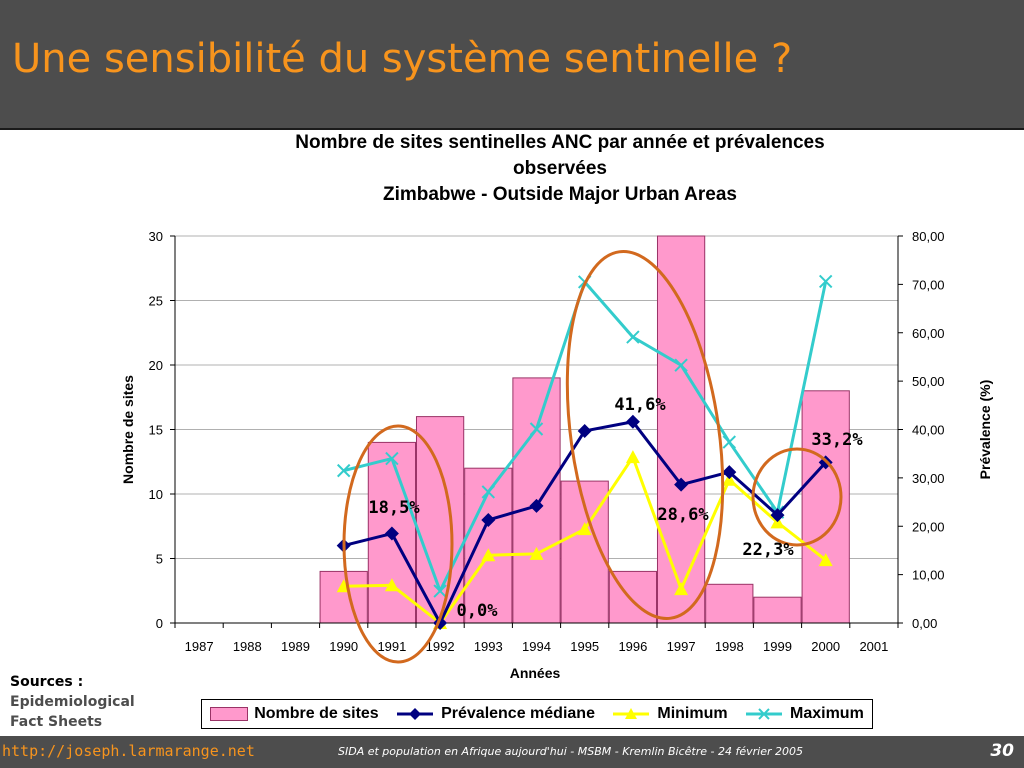 The image size is (1024, 768). Describe the element at coordinates (825, 560) in the screenshot. I see `series-point-minimum-2000` at that location.